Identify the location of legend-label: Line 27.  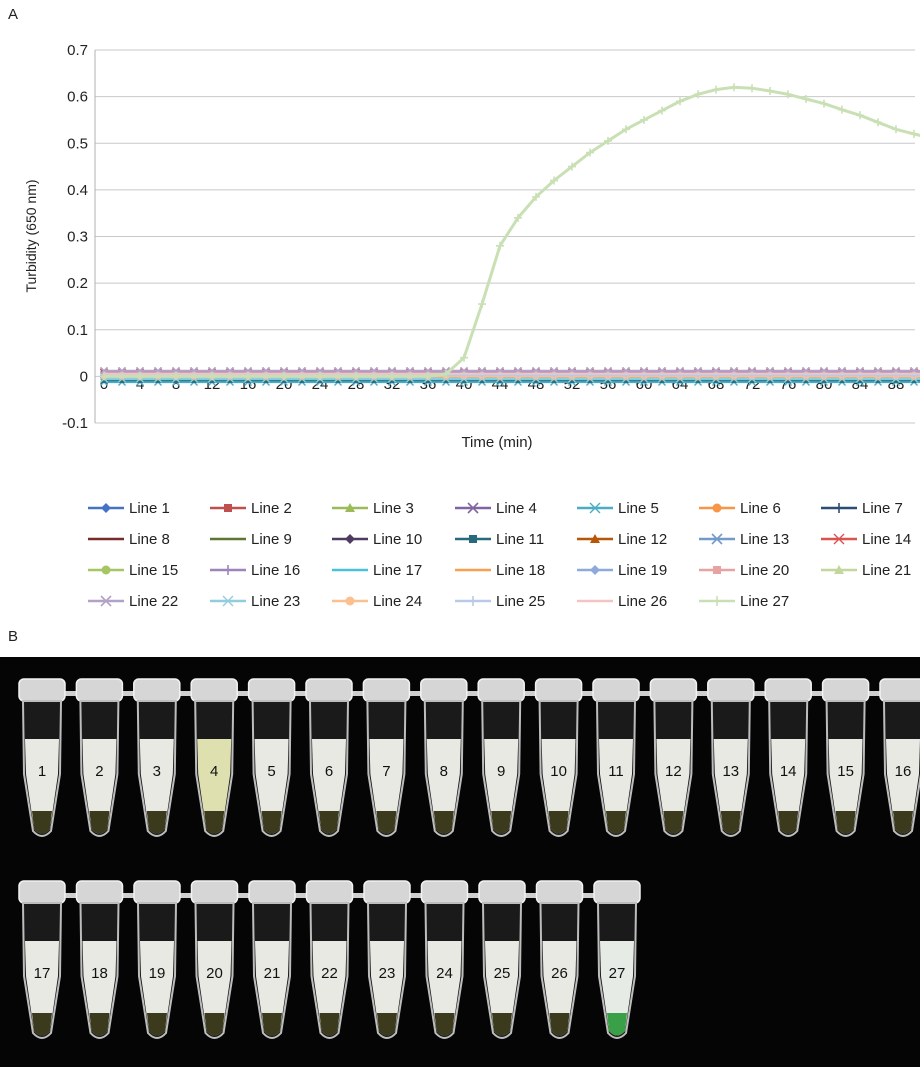
(764, 601).